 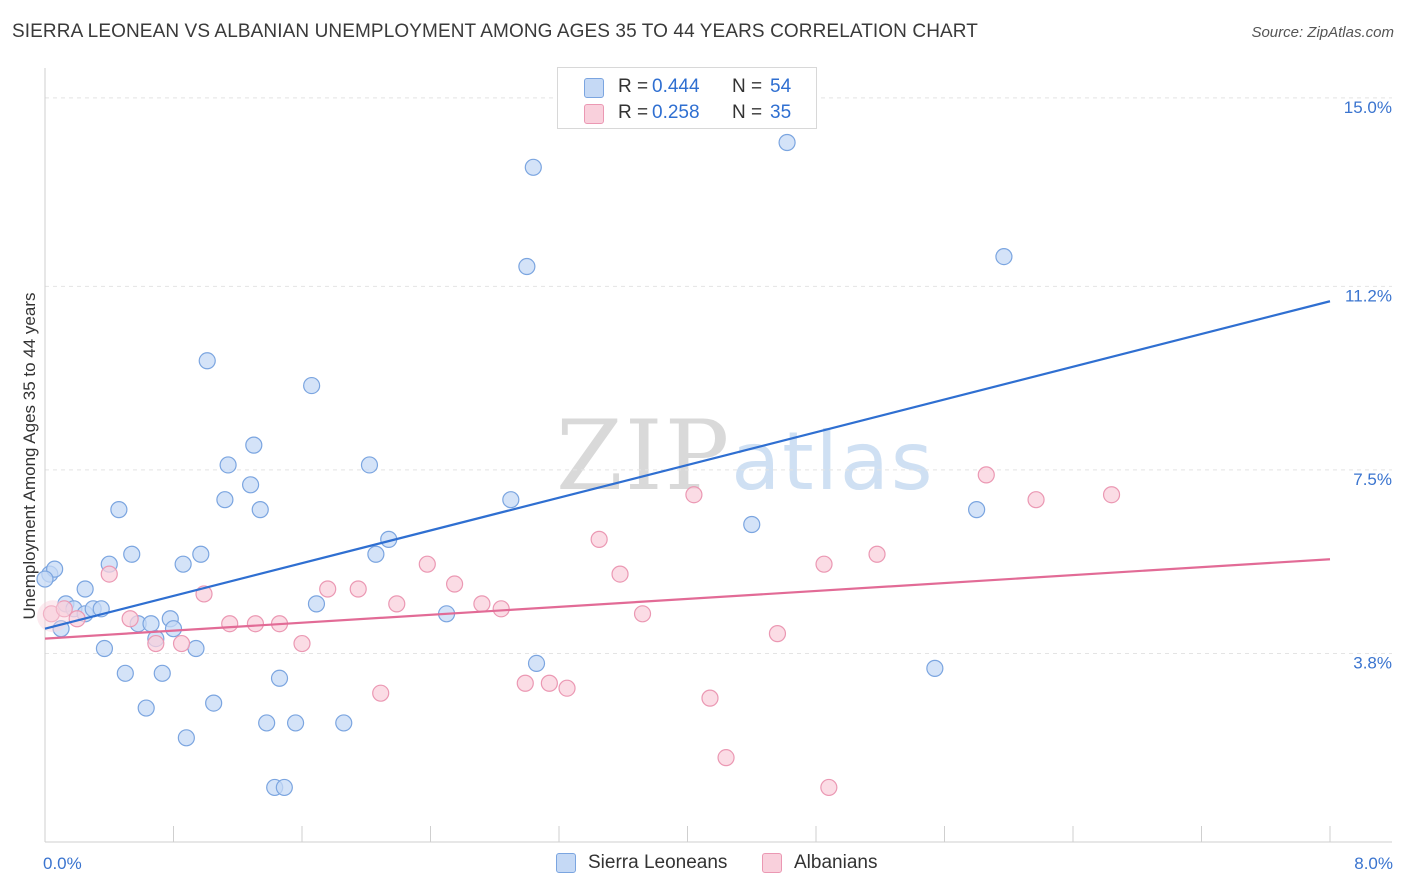 What do you see at coordinates (1373, 863) in the screenshot?
I see `x-tick-label: 8.0%` at bounding box center [1373, 863].